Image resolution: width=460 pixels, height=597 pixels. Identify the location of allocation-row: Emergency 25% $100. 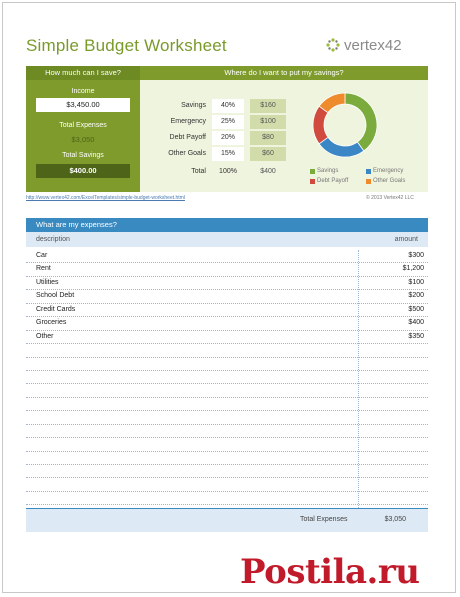
(215, 122).